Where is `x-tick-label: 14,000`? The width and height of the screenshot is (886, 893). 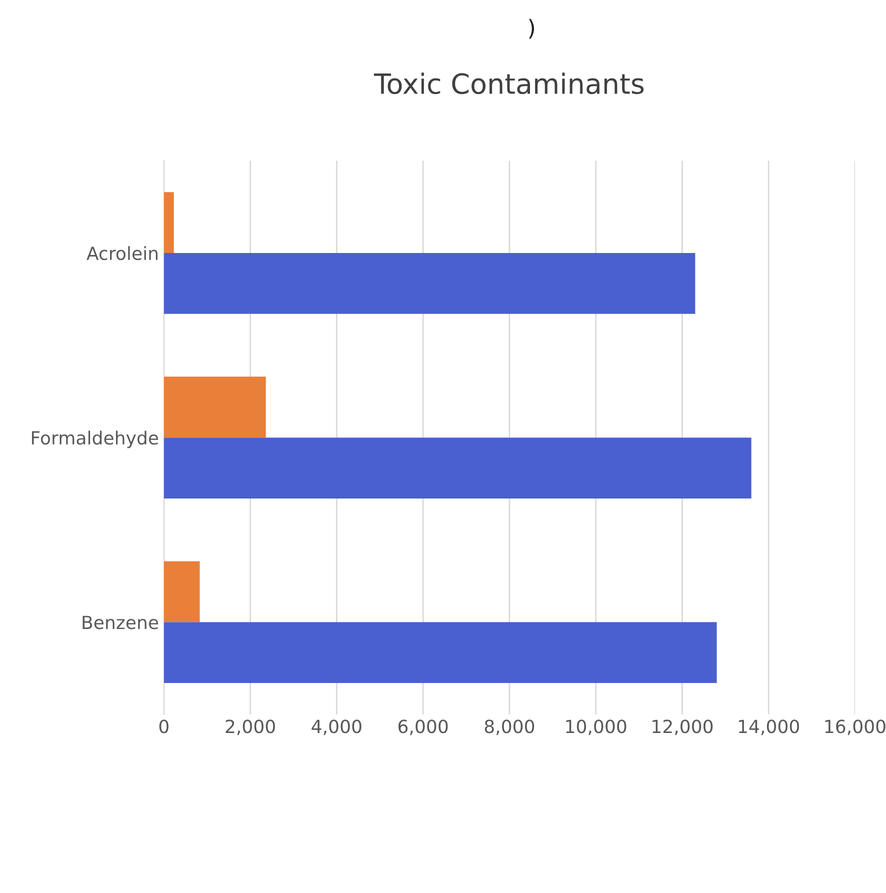 x-tick-label: 14,000 is located at coordinates (769, 728).